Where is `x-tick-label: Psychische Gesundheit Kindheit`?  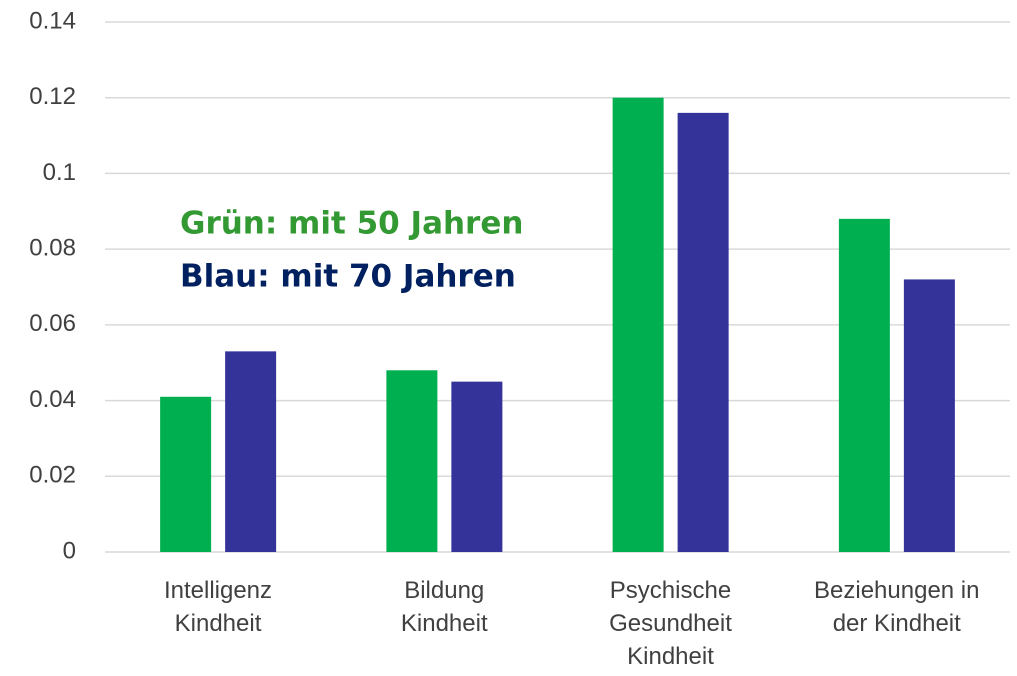
x-tick-label: Psychische Gesundheit Kindheit is located at coordinates (670, 623).